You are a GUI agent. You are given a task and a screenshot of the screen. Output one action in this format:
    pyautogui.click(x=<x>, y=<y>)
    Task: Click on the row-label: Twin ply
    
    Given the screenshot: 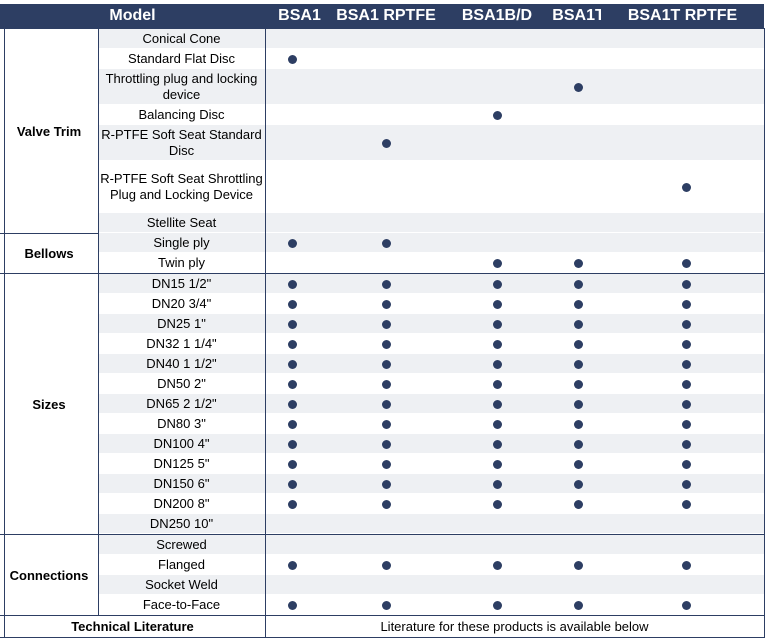 What is the action you would take?
    pyautogui.click(x=181, y=262)
    